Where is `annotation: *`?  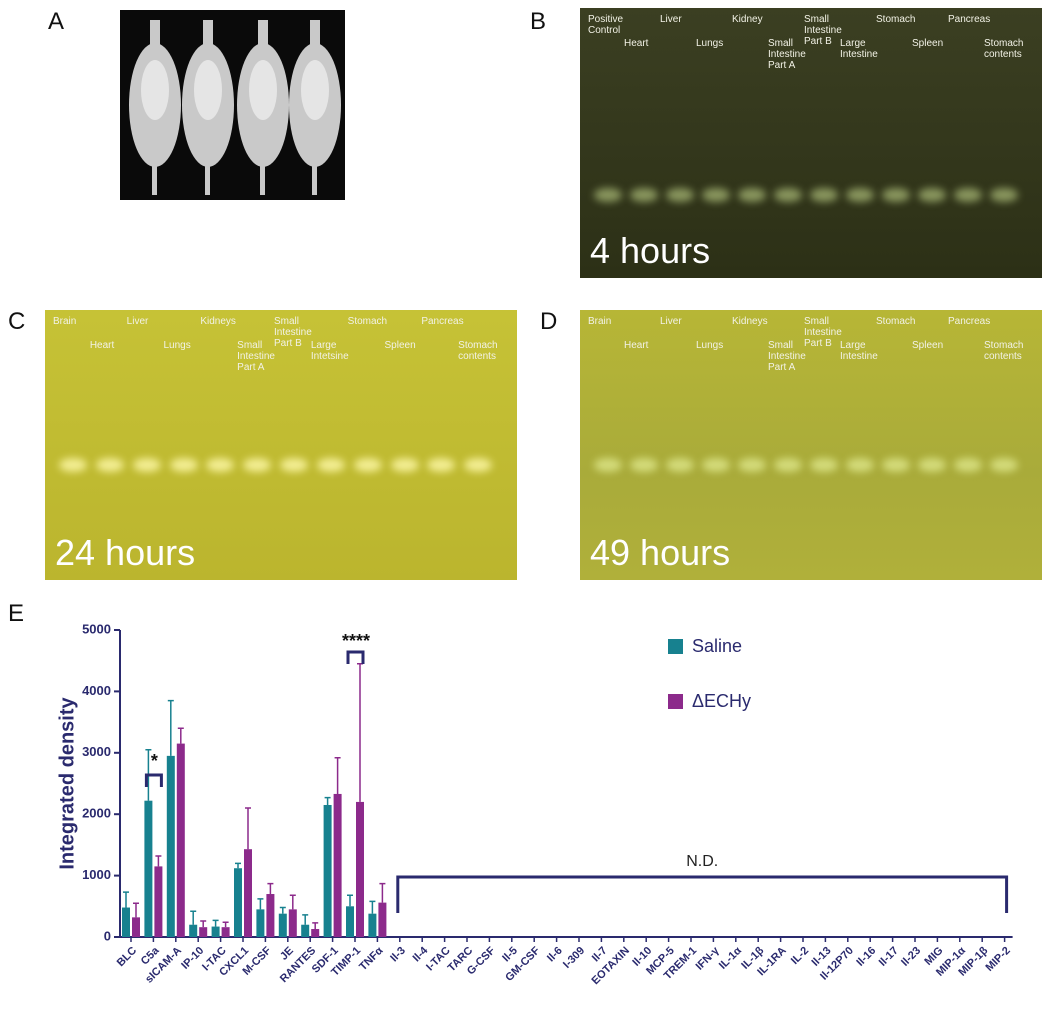 annotation: * is located at coordinates (154, 761).